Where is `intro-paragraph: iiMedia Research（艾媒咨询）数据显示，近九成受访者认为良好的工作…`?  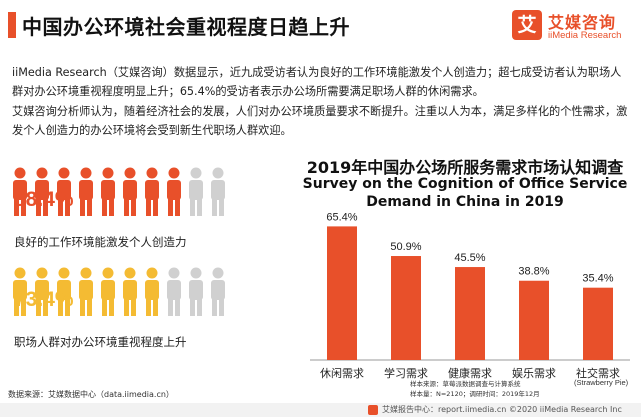
intro-paragraph: iiMedia Research（艾媒咨询）数据显示，近九成受访者认为良好的工作… is located at coordinates (317, 82).